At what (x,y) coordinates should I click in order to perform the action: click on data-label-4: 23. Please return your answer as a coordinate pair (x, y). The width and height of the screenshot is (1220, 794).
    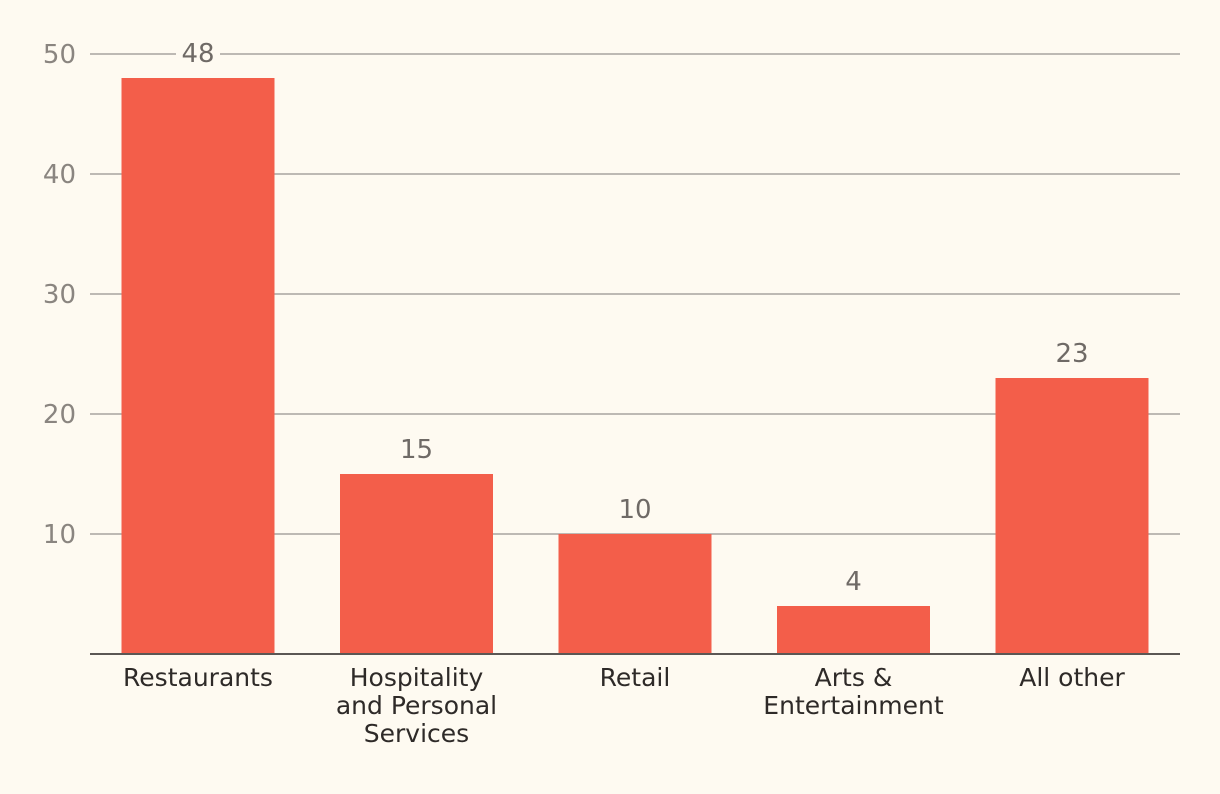
    Looking at the image, I should click on (1071, 354).